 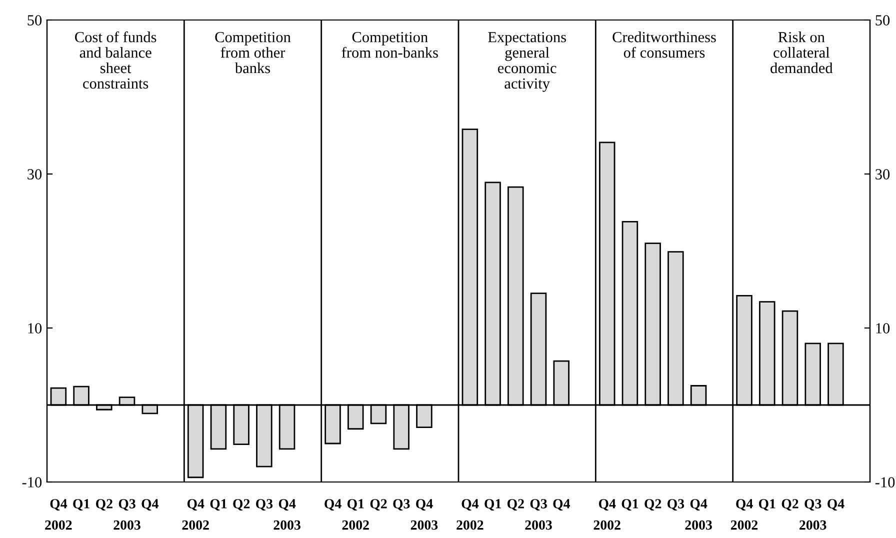 I want to click on x-tick-label: Q1 2002, so click(x=355, y=514).